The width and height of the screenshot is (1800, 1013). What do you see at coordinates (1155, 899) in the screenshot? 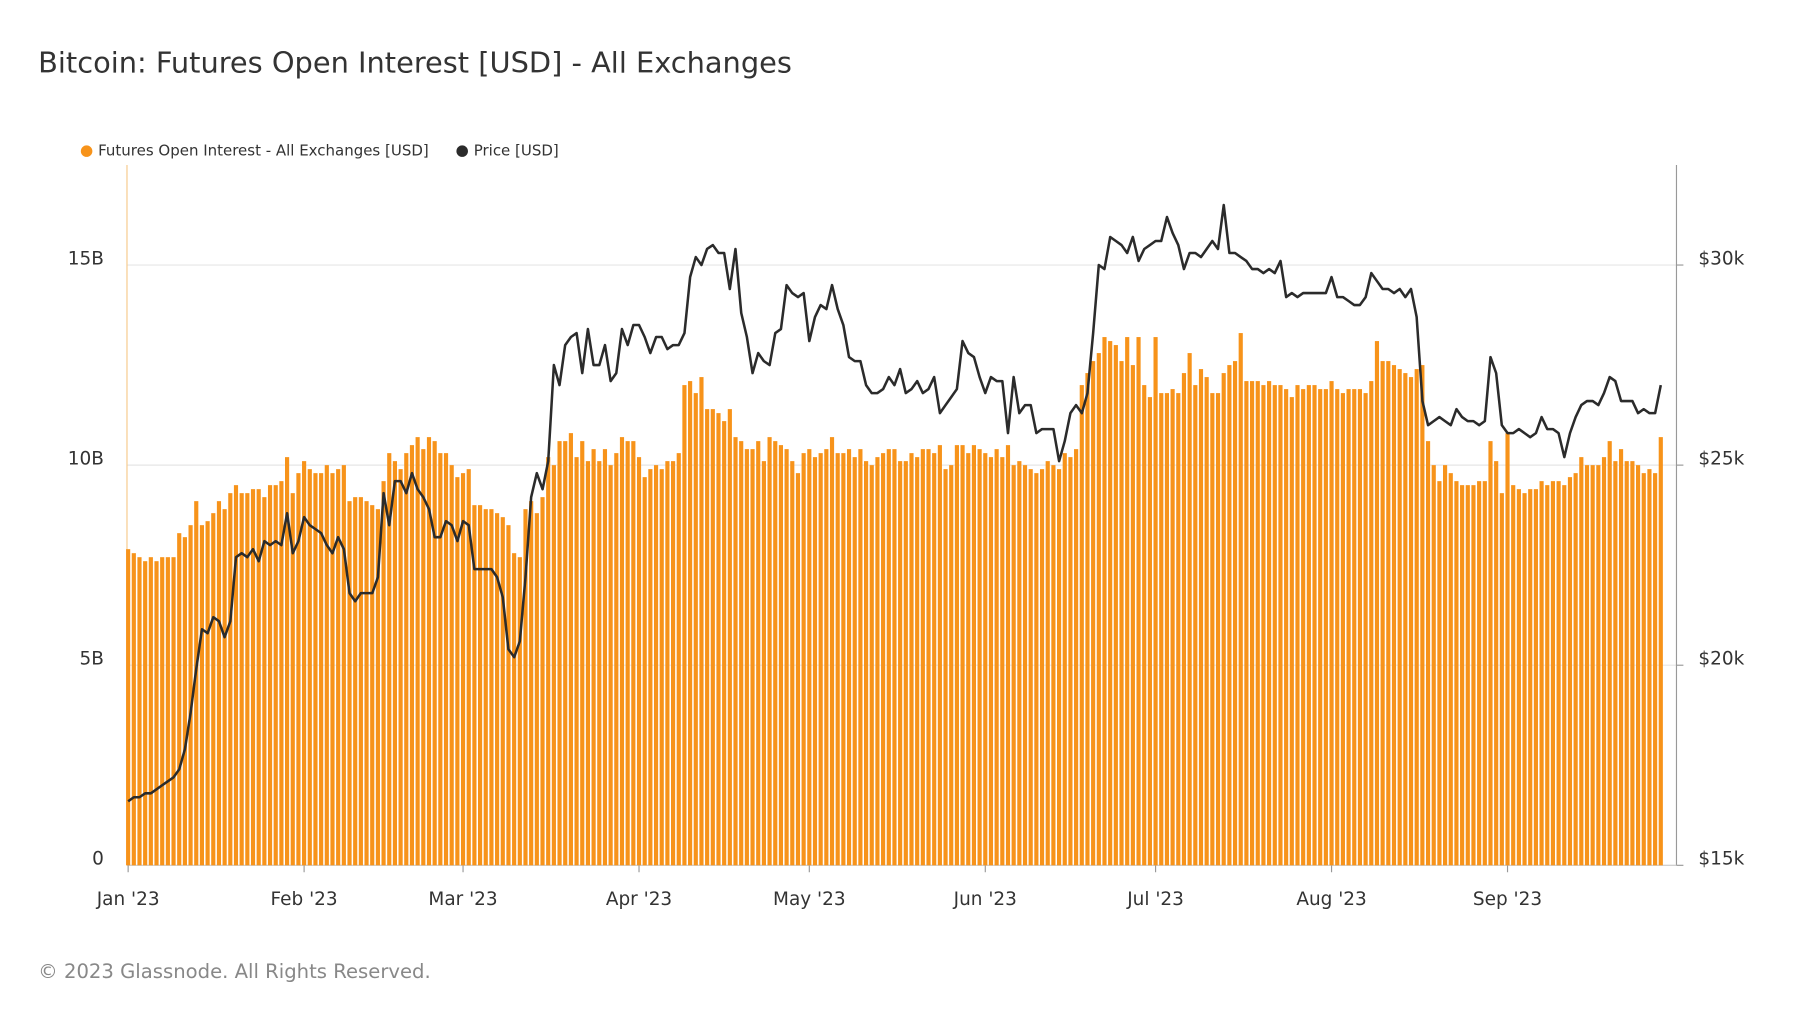
I see `x-tick-label: Jul '23` at bounding box center [1155, 899].